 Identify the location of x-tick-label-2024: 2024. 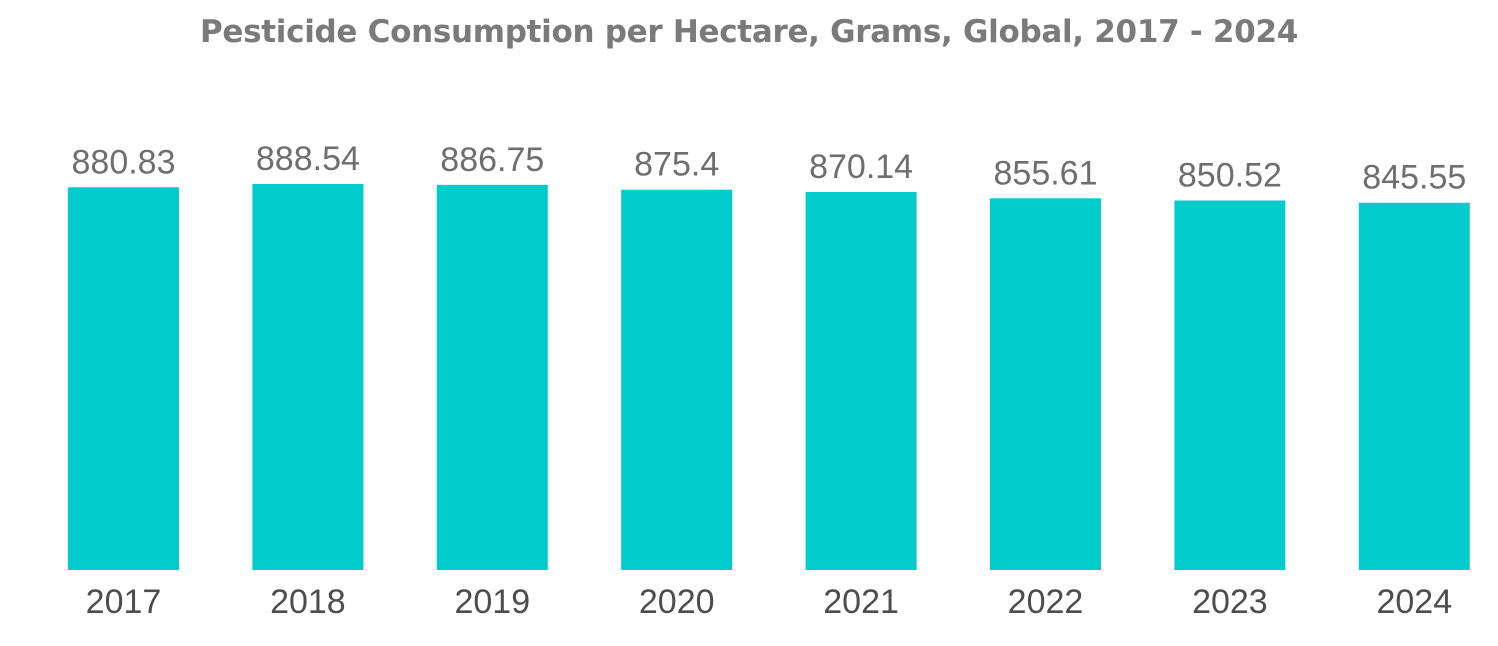
(1414, 602).